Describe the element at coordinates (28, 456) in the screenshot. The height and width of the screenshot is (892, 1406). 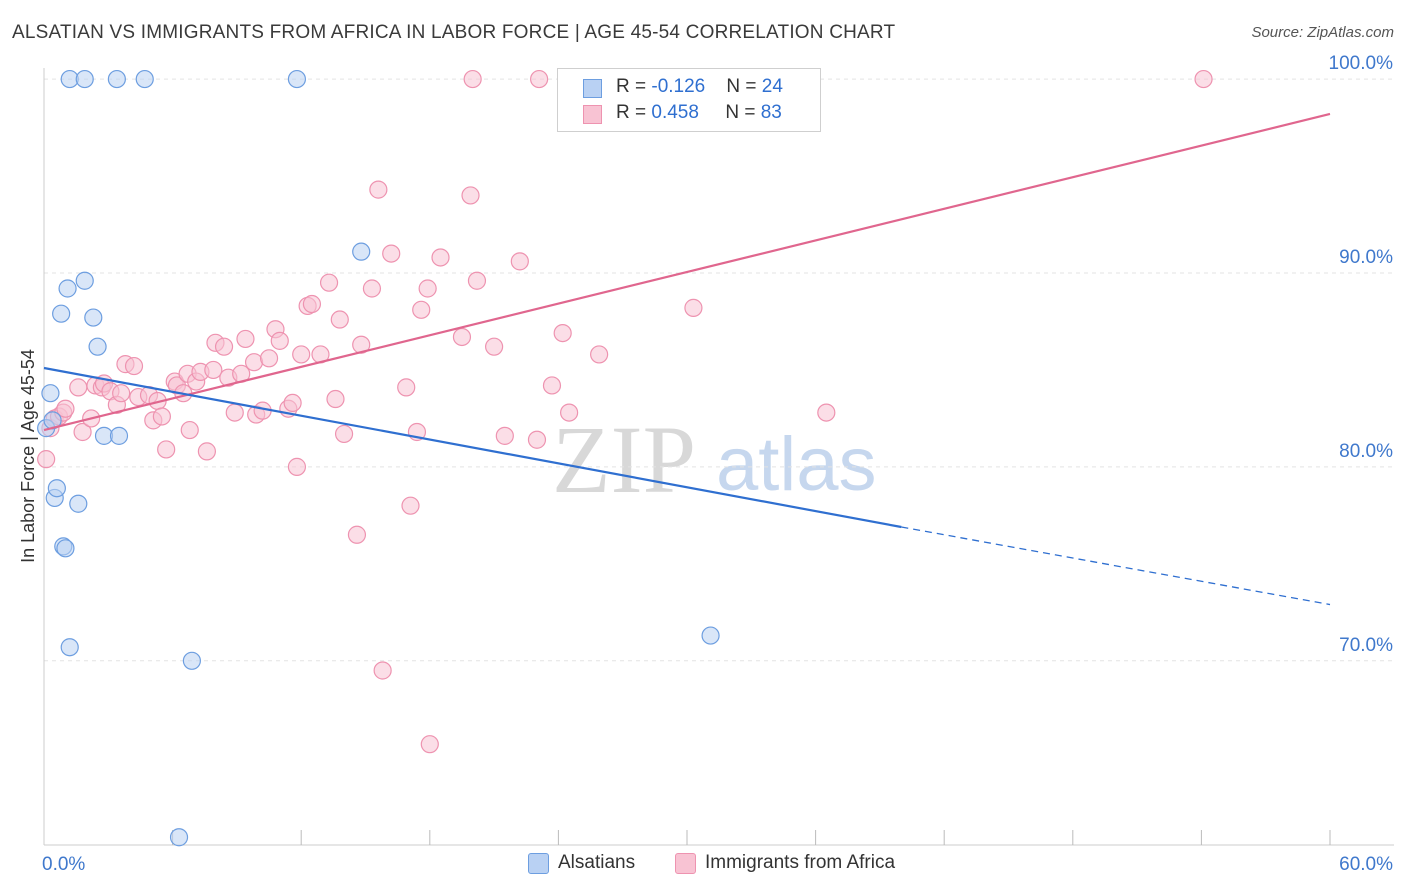
I see `y-axis-title: In Labor Force | Age 45-54` at that location.